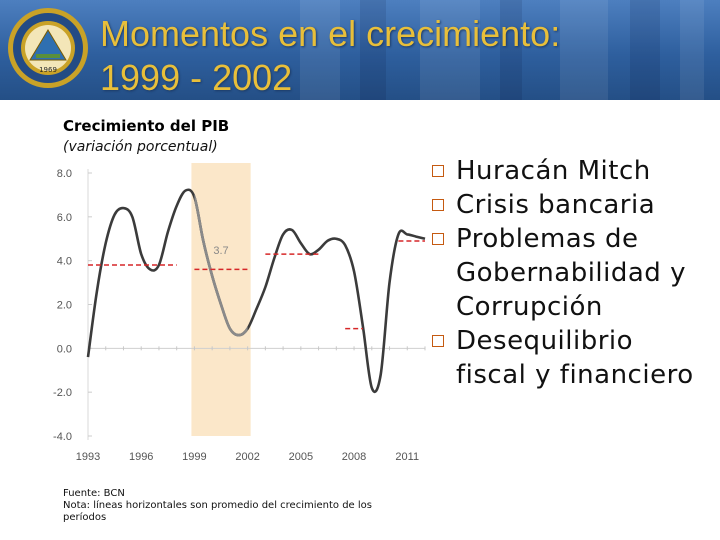  Describe the element at coordinates (330, 56) in the screenshot. I see `slide-title: Momentos en el crecimiento: 1999 - 2002` at that location.